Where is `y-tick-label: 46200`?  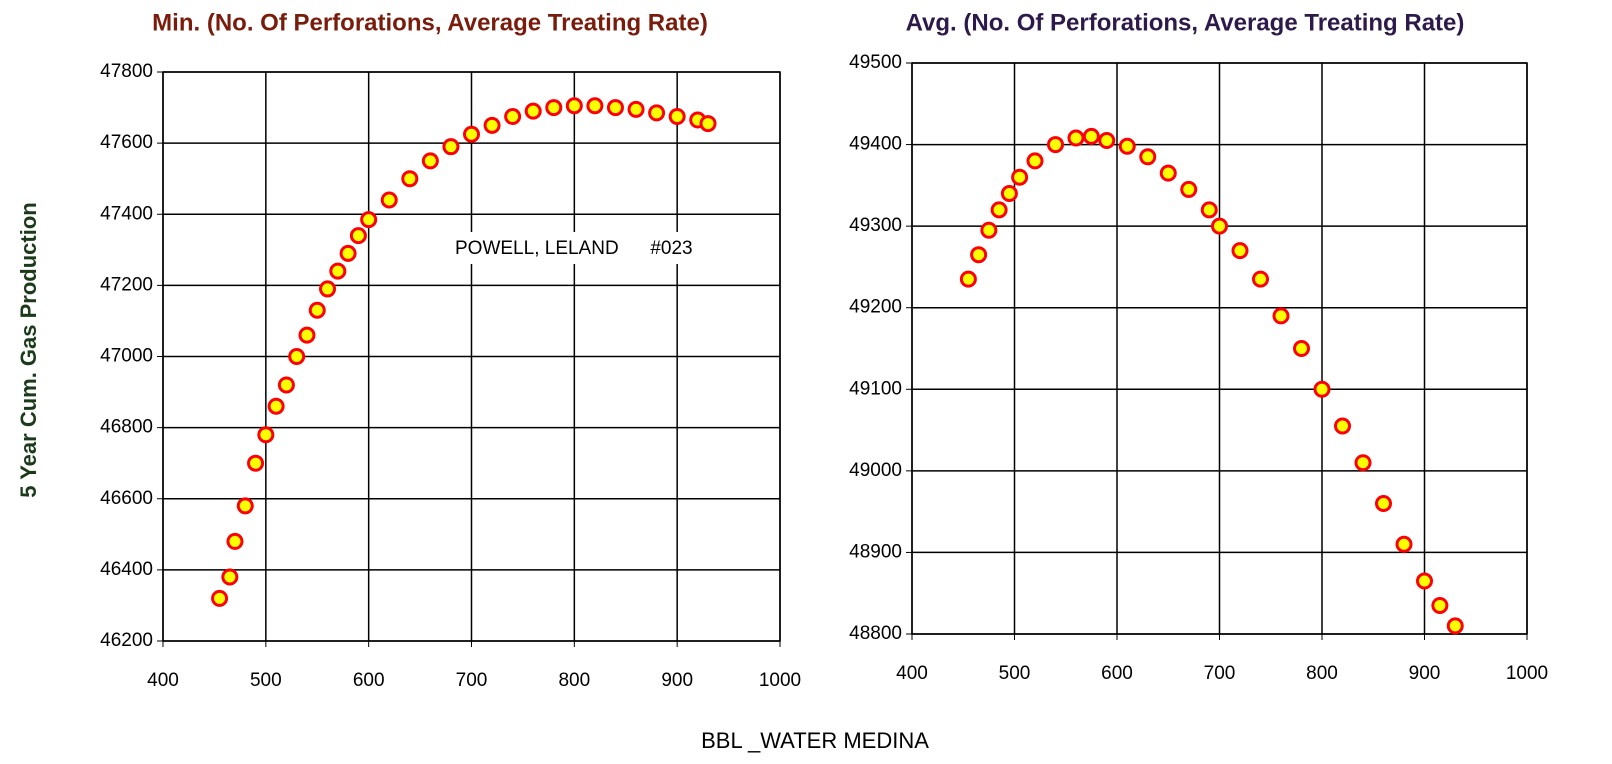
y-tick-label: 46200 is located at coordinates (126, 640).